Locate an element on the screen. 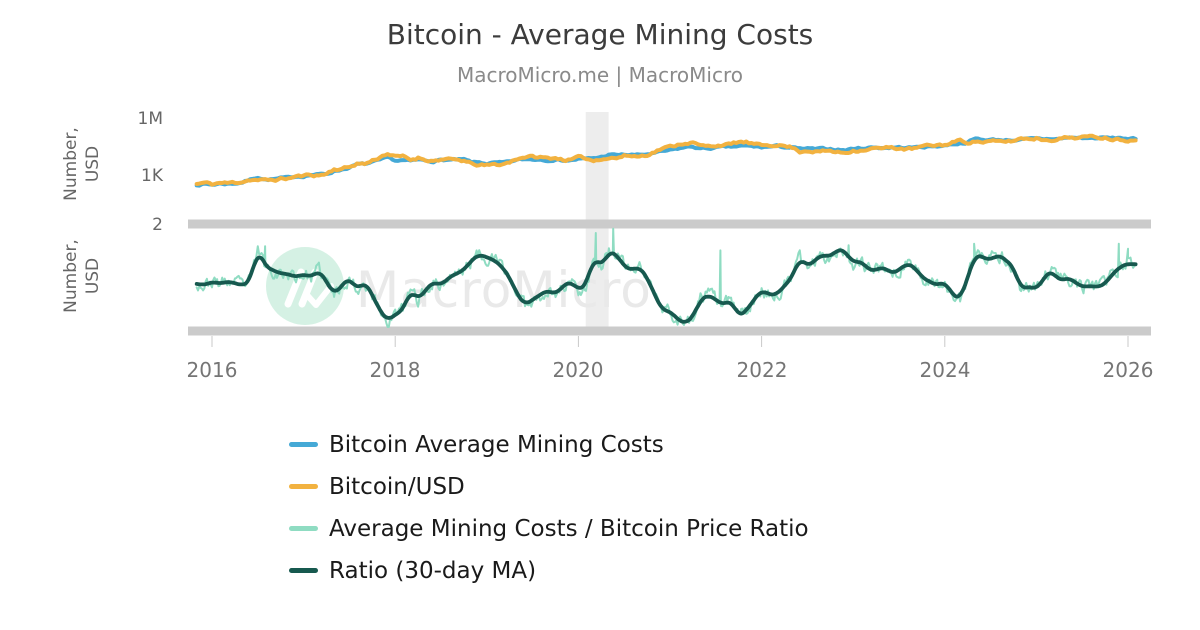 The image size is (1200, 630). legend-item-btc-usd: Bitcoin/USD is located at coordinates (549, 486).